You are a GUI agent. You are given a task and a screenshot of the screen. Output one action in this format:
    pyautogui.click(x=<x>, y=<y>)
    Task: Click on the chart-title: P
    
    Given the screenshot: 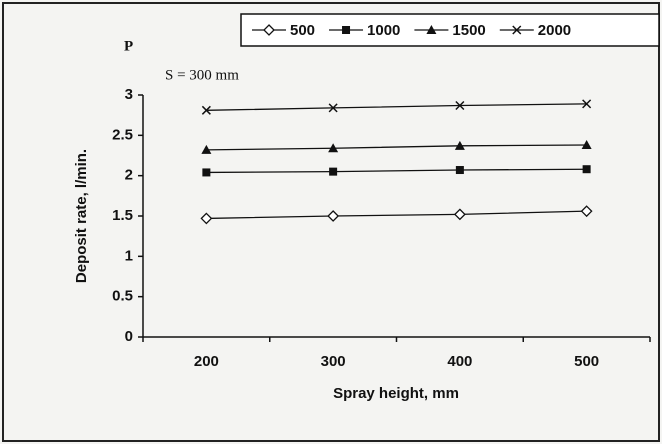 What is the action you would take?
    pyautogui.click(x=128, y=46)
    